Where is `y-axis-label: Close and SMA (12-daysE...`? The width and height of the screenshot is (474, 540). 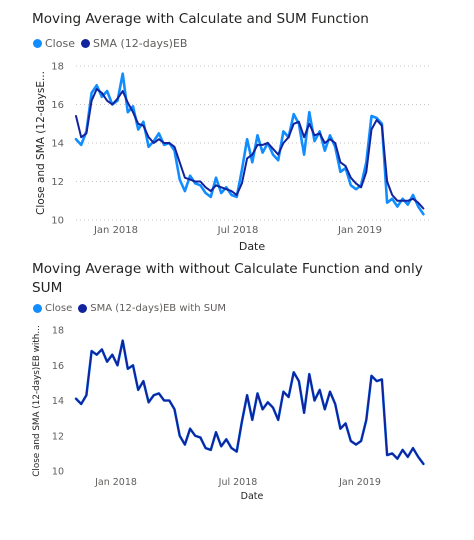 y-axis-label: Close and SMA (12-daysE... is located at coordinates (41, 143).